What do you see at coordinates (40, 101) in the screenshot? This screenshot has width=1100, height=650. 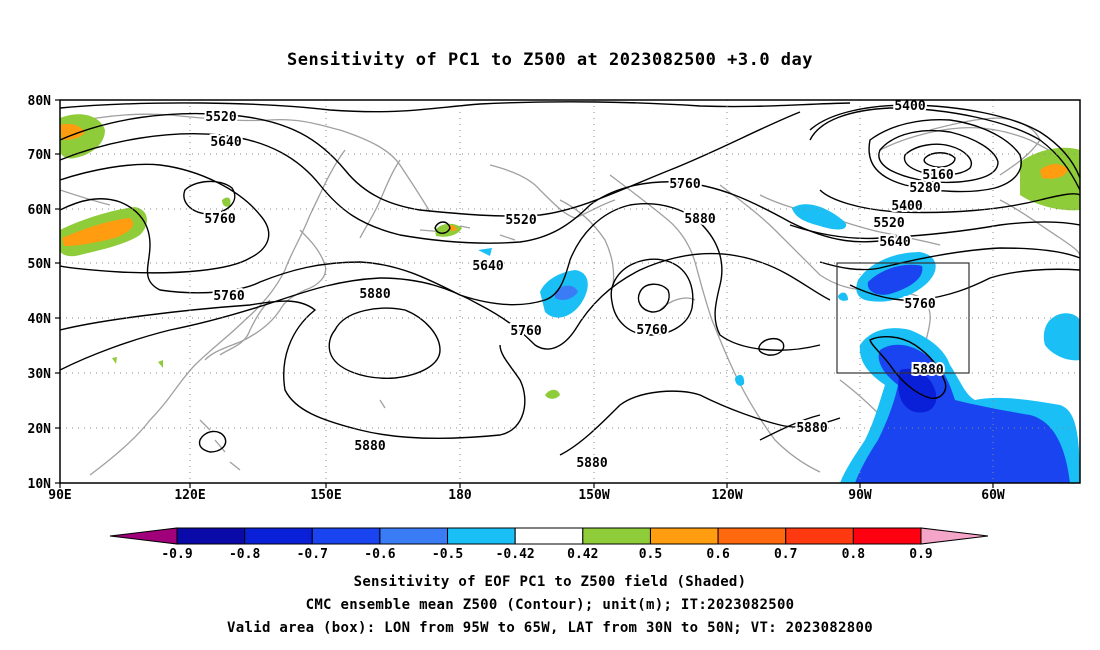 I see `lat-label: 80N` at bounding box center [40, 101].